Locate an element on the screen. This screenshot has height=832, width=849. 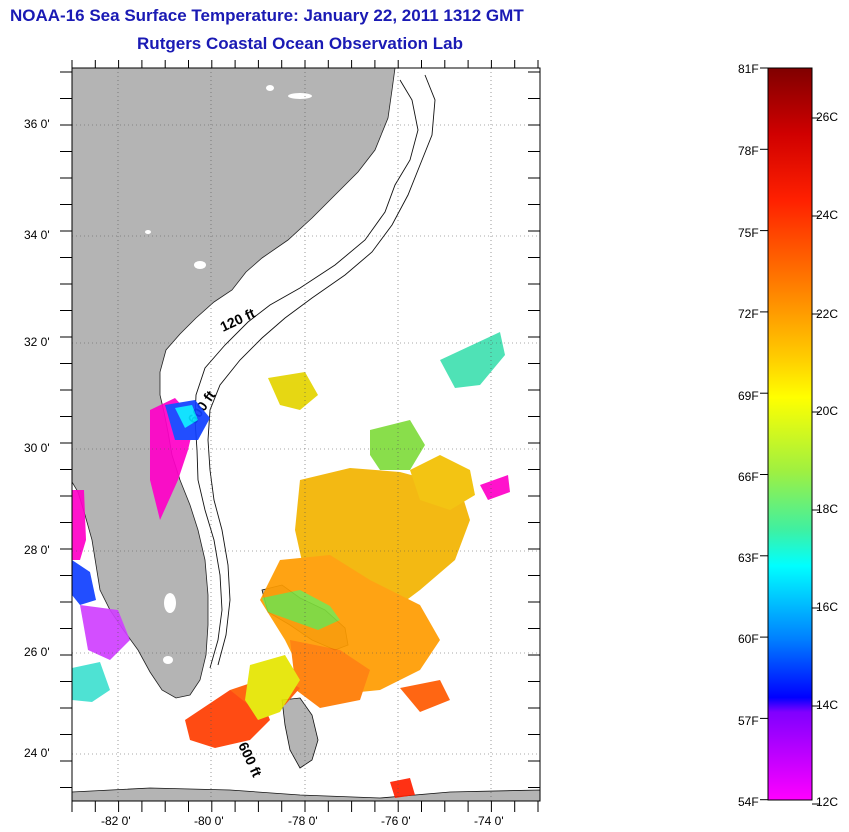
colorbar-c-label: 22C is located at coordinates (827, 314).